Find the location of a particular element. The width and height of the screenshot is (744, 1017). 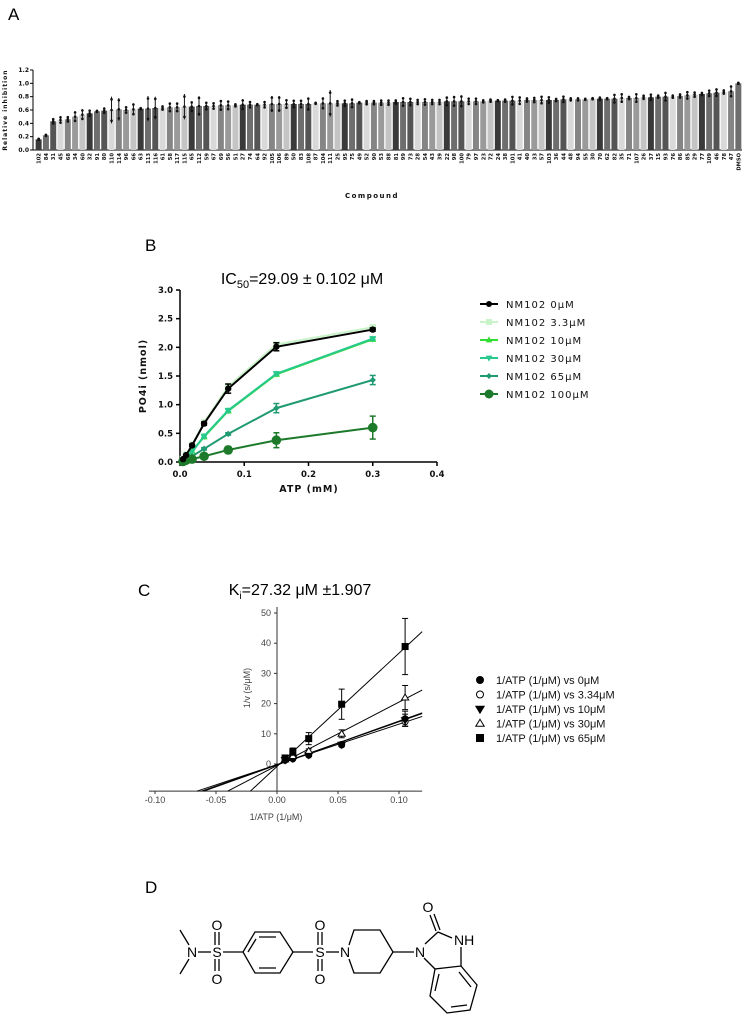

panel-a-x-tick-label: 41 is located at coordinates (521, 157).